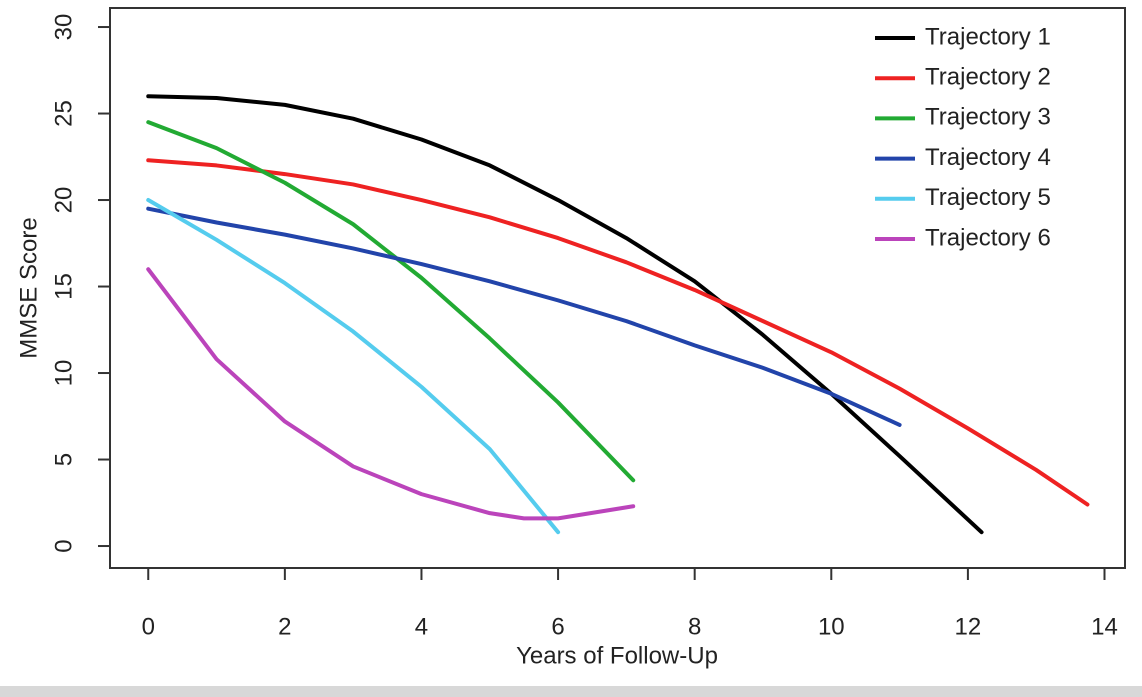 This screenshot has width=1142, height=697. What do you see at coordinates (421, 626) in the screenshot?
I see `x-tick-label: 4` at bounding box center [421, 626].